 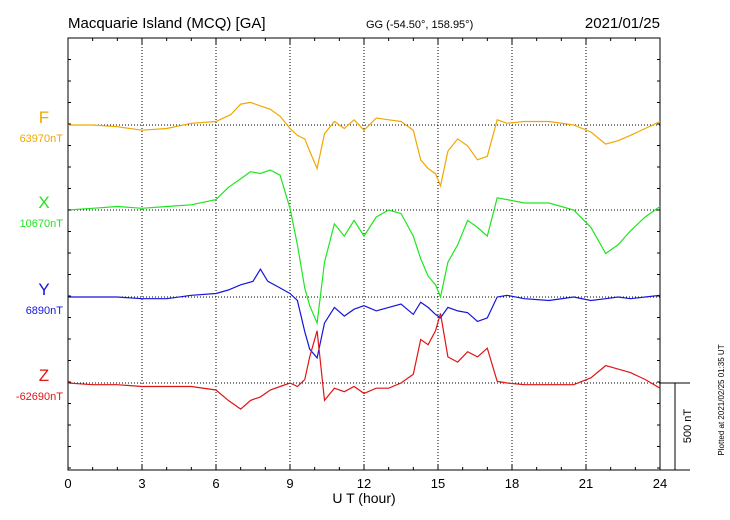 What do you see at coordinates (43, 202) in the screenshot?
I see `series-name-x: X` at bounding box center [43, 202].